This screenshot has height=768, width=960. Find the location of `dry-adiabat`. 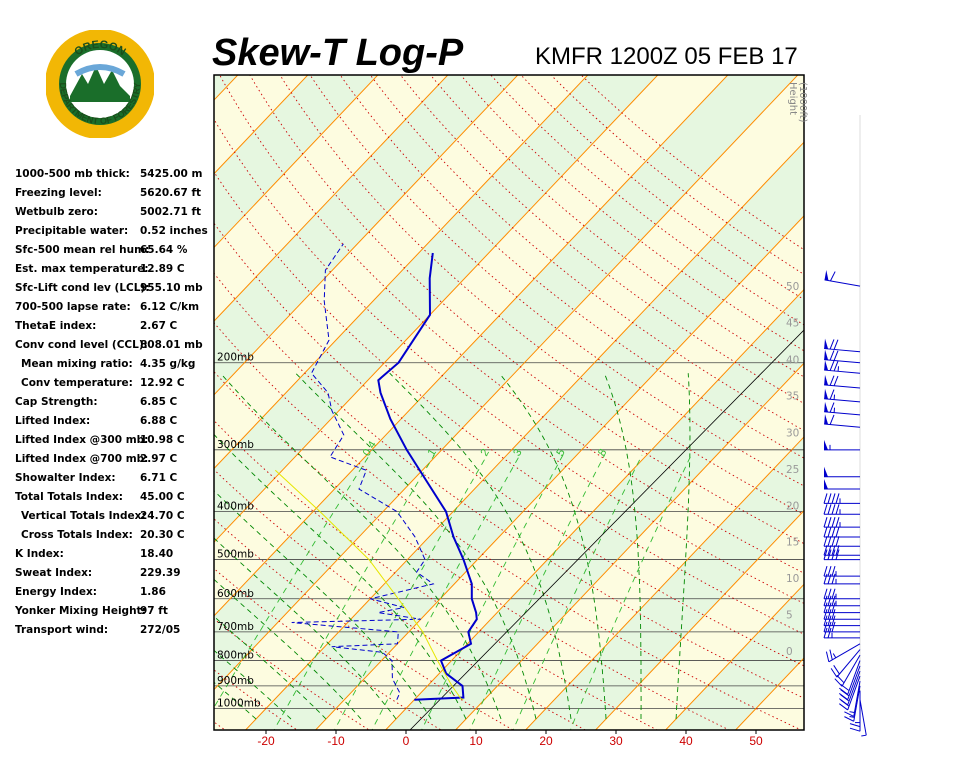

dry-adiabat is located at coordinates (364, 624).